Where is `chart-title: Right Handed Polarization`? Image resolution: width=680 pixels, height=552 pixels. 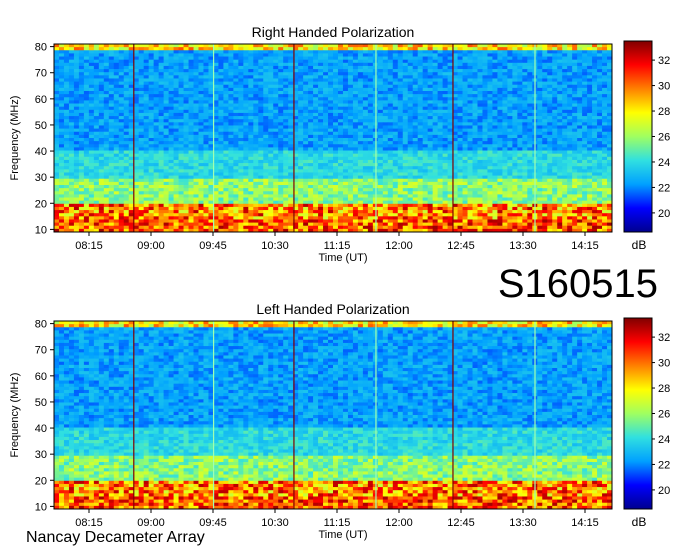 chart-title: Right Handed Polarization is located at coordinates (333, 32).